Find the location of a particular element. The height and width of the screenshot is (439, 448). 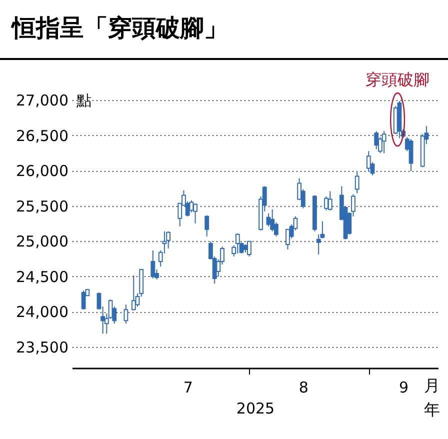

y-tick-label: 23,500 is located at coordinates (42, 347).